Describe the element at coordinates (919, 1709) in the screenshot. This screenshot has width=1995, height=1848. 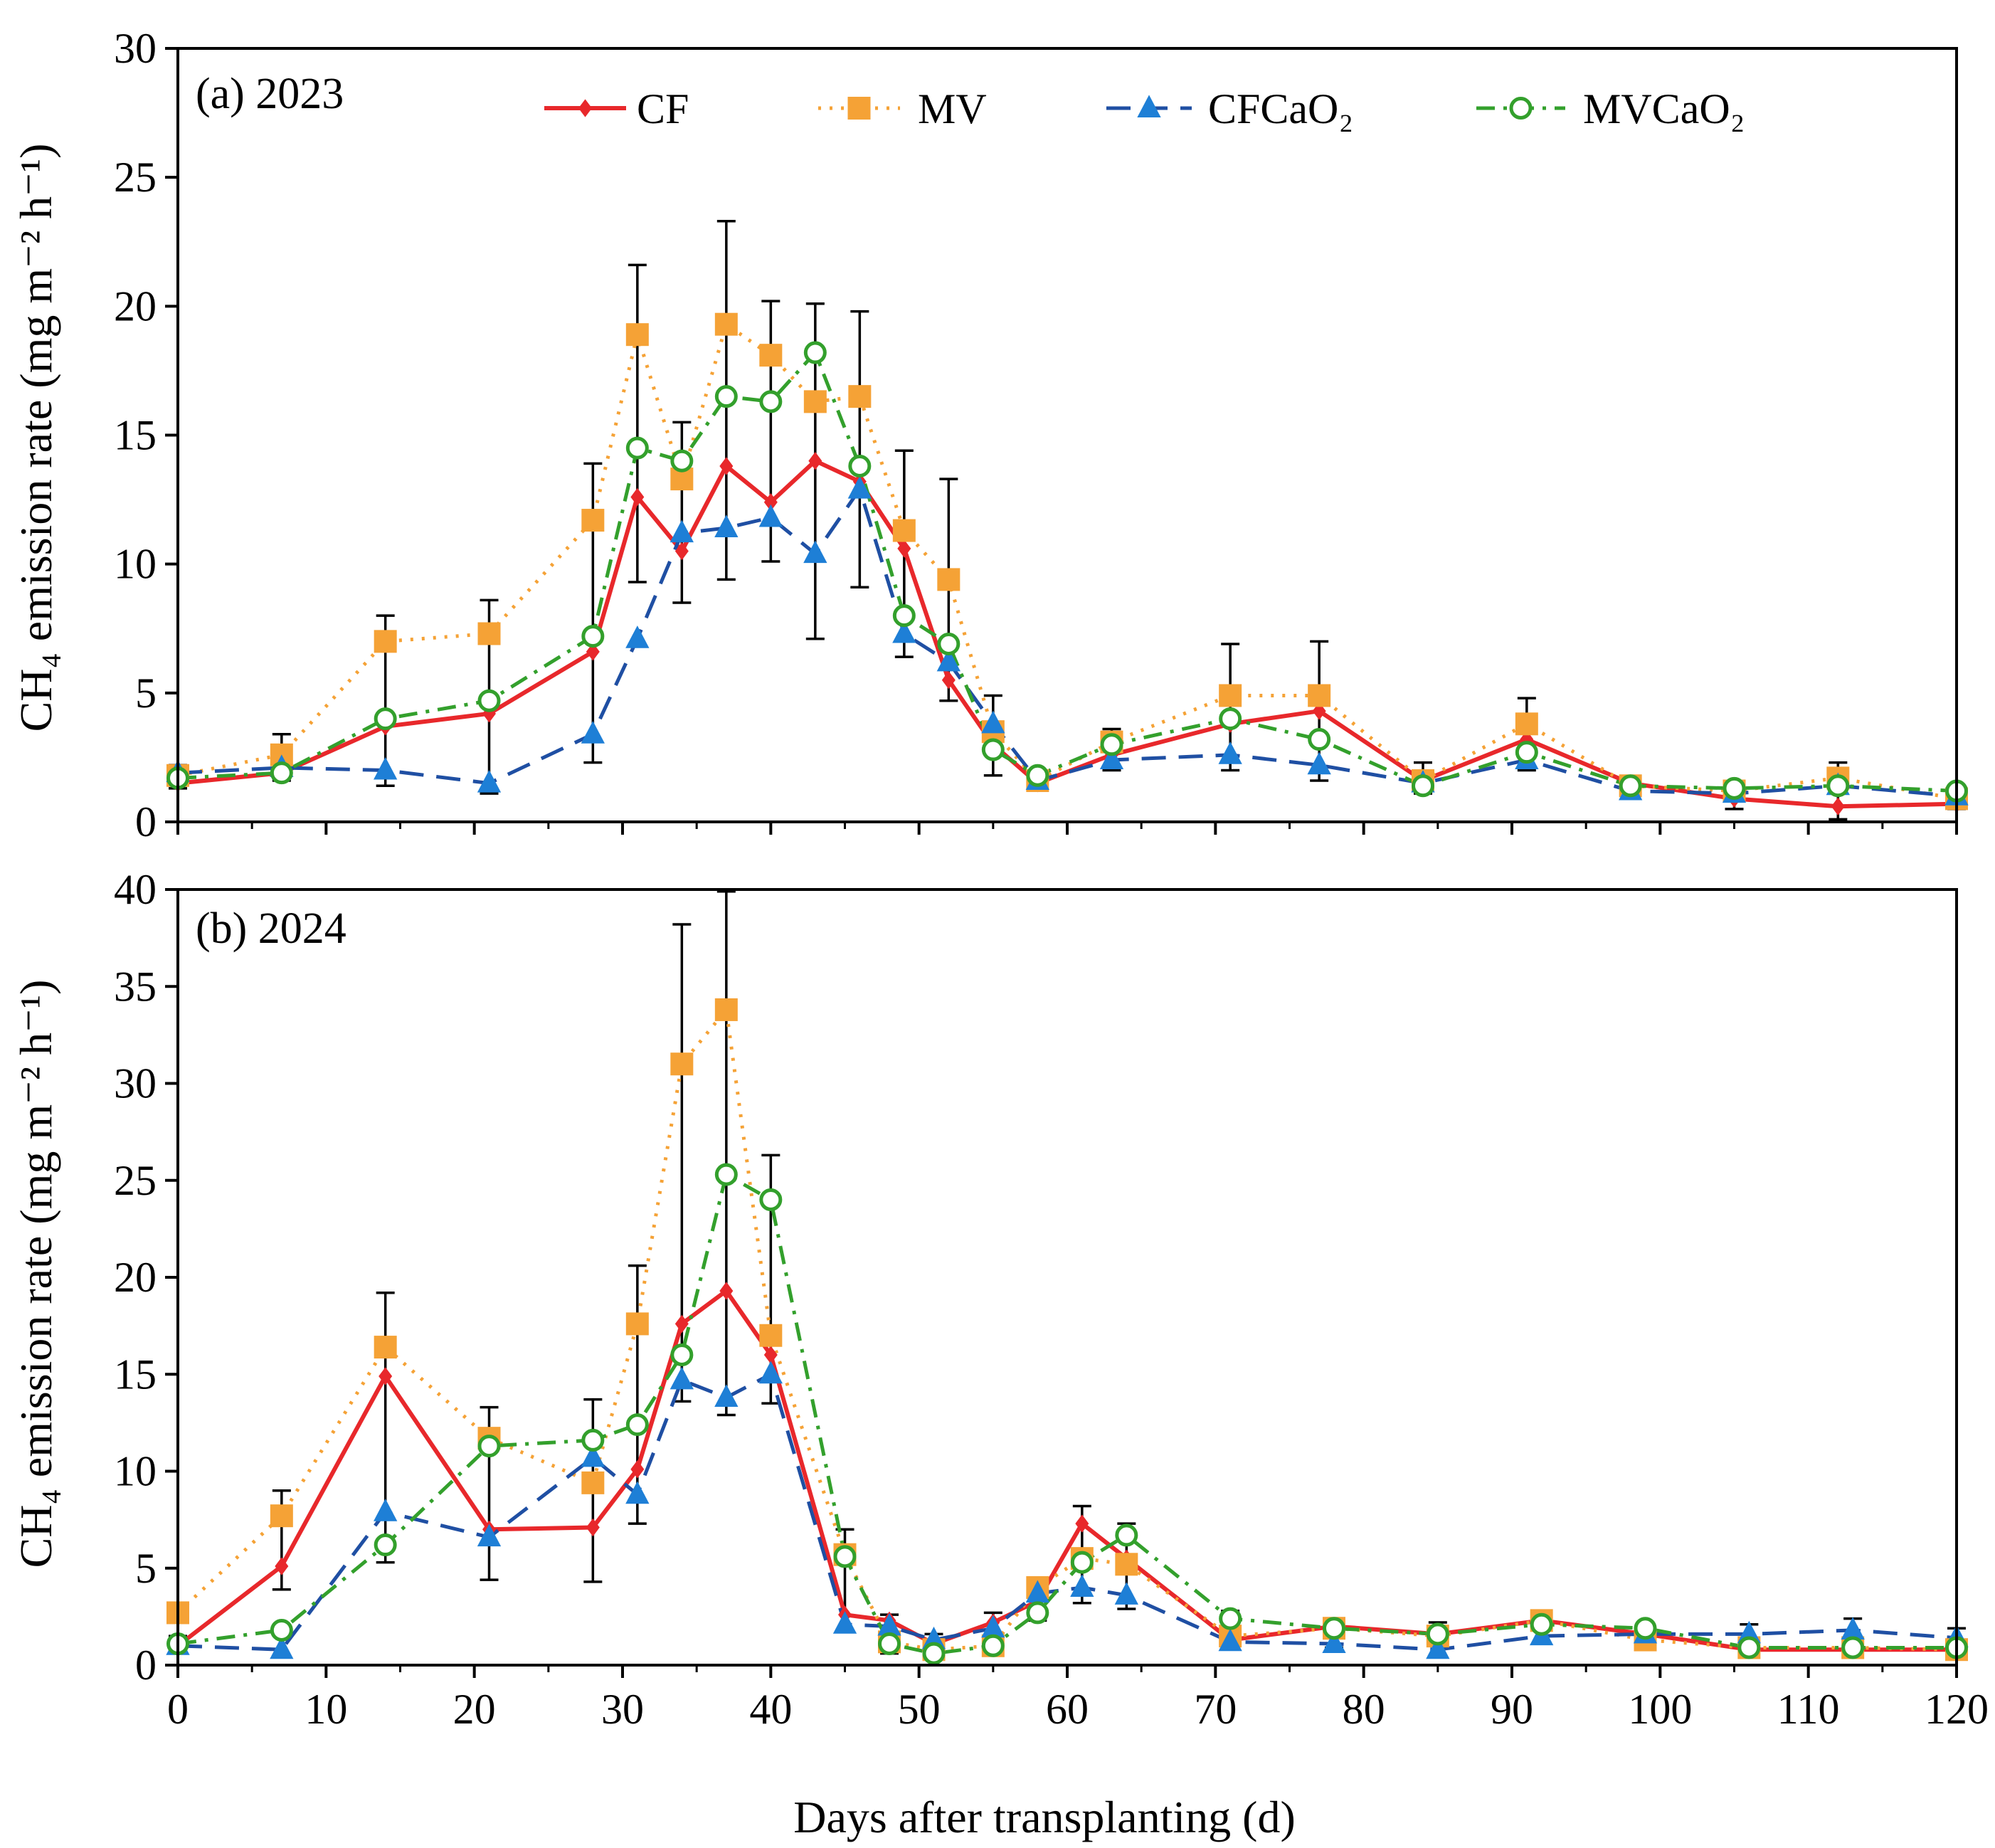
I see `panel-b-x-tick-label-50: 50` at that location.